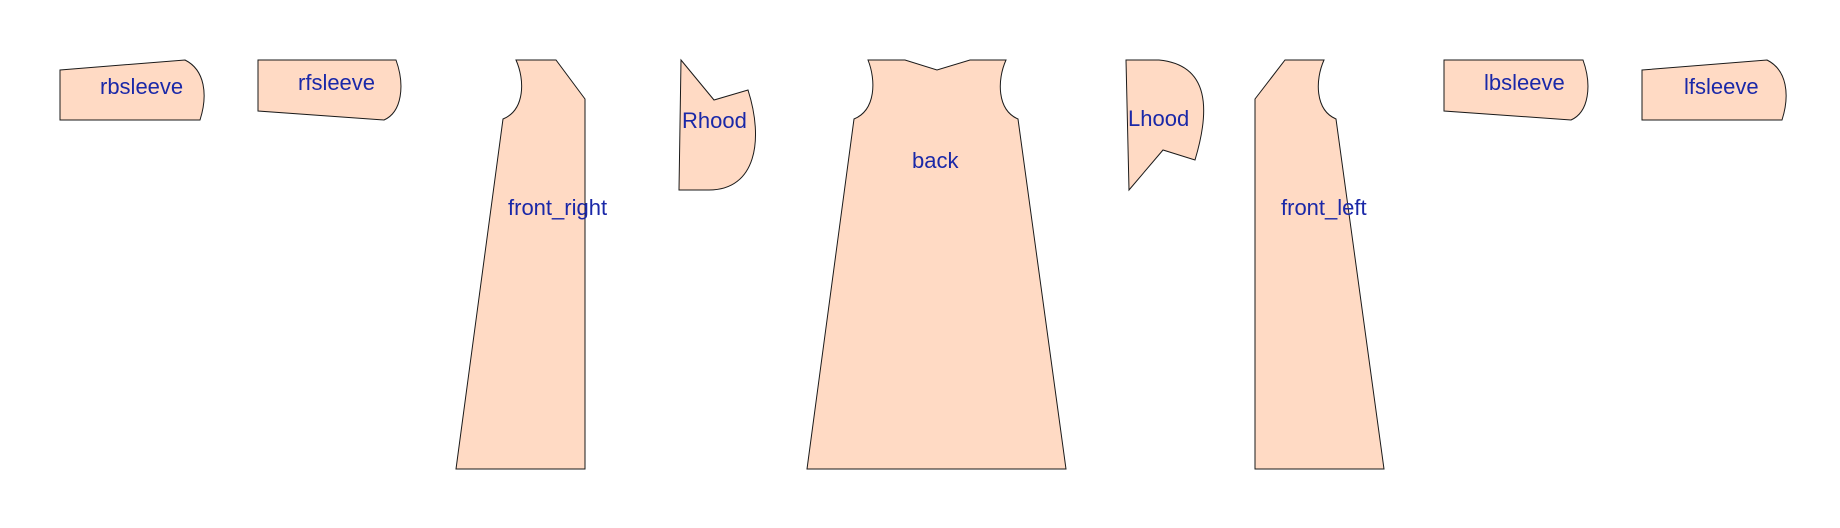  I want to click on piece-front-left-label: front_left, so click(1324, 207).